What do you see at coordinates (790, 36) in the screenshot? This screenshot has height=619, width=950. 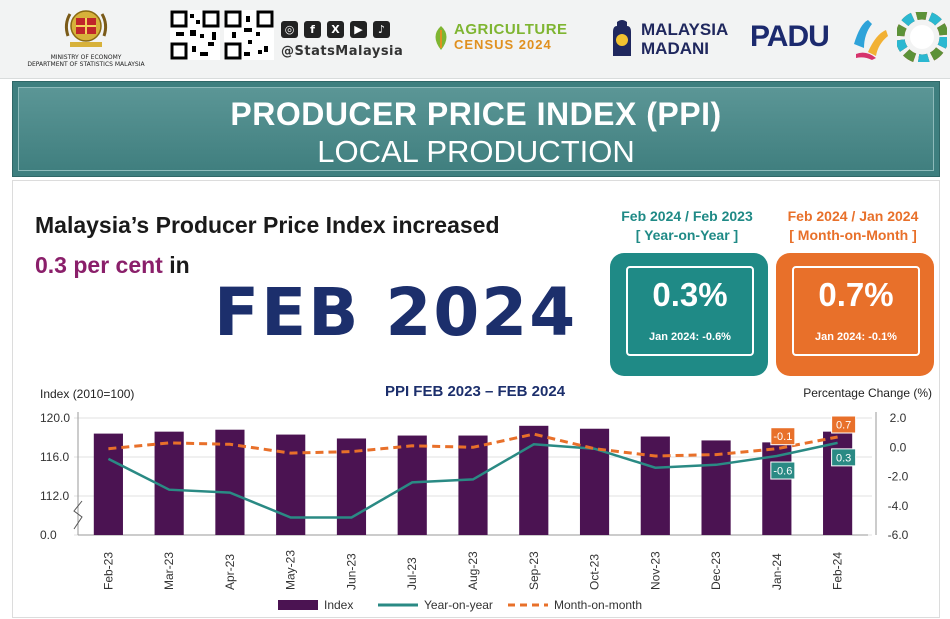 I see `padu-logo: PADU` at bounding box center [790, 36].